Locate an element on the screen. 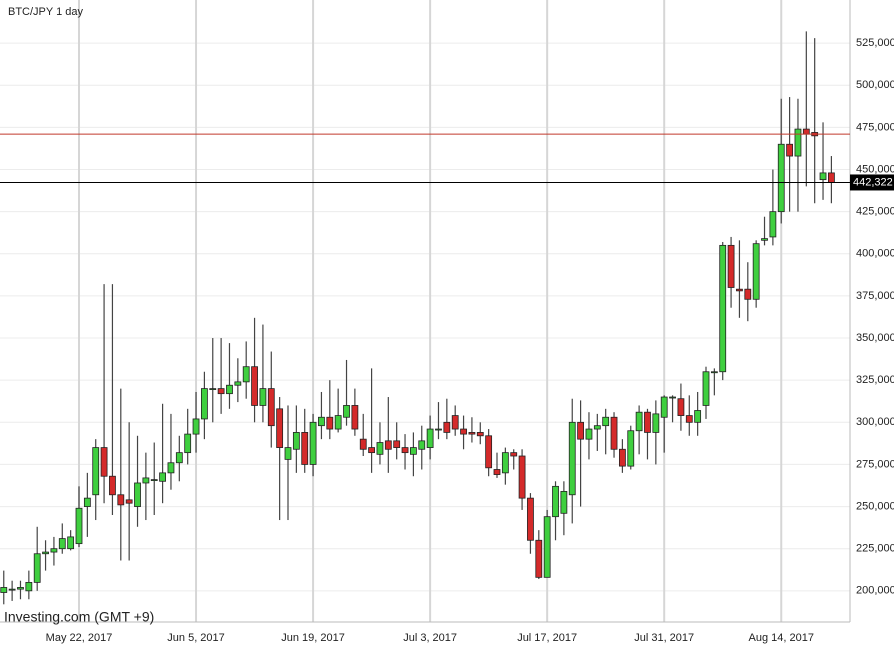 The height and width of the screenshot is (652, 894). y-tick-label: 375,000 is located at coordinates (875, 296).